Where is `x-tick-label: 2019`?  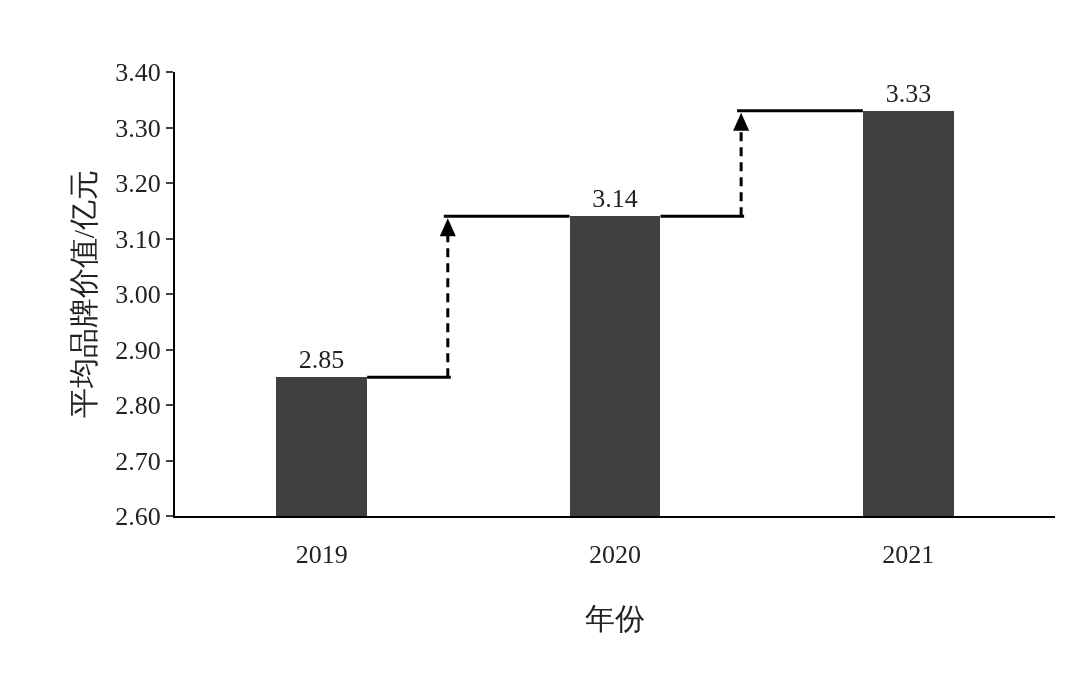 x-tick-label: 2019 is located at coordinates (321, 555).